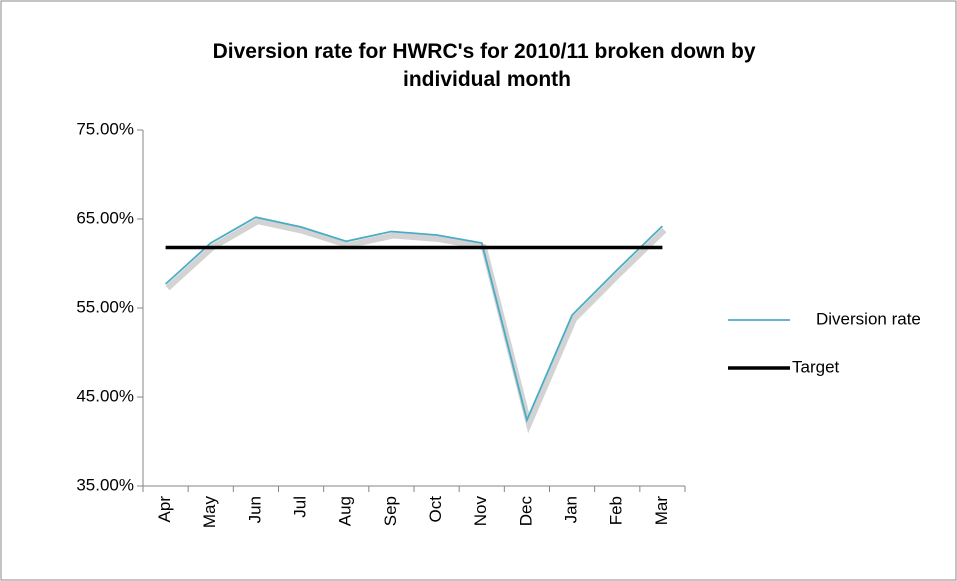 Image resolution: width=957 pixels, height=581 pixels. Describe the element at coordinates (525, 511) in the screenshot. I see `x-tick-label: Dec` at that location.